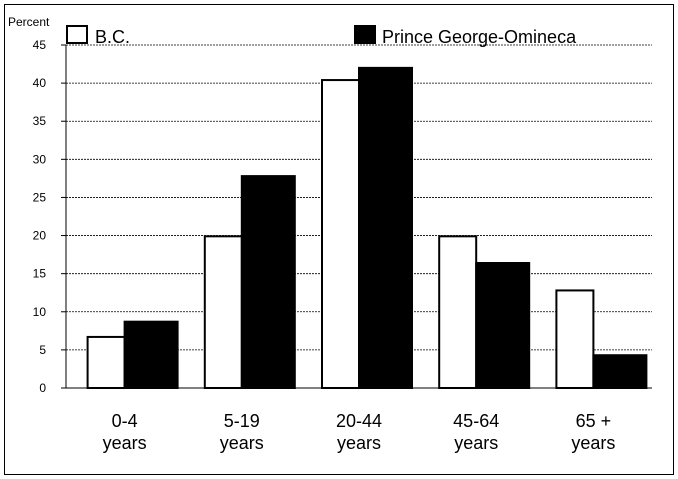  I want to click on y-tick-label: 35, so click(40, 121).